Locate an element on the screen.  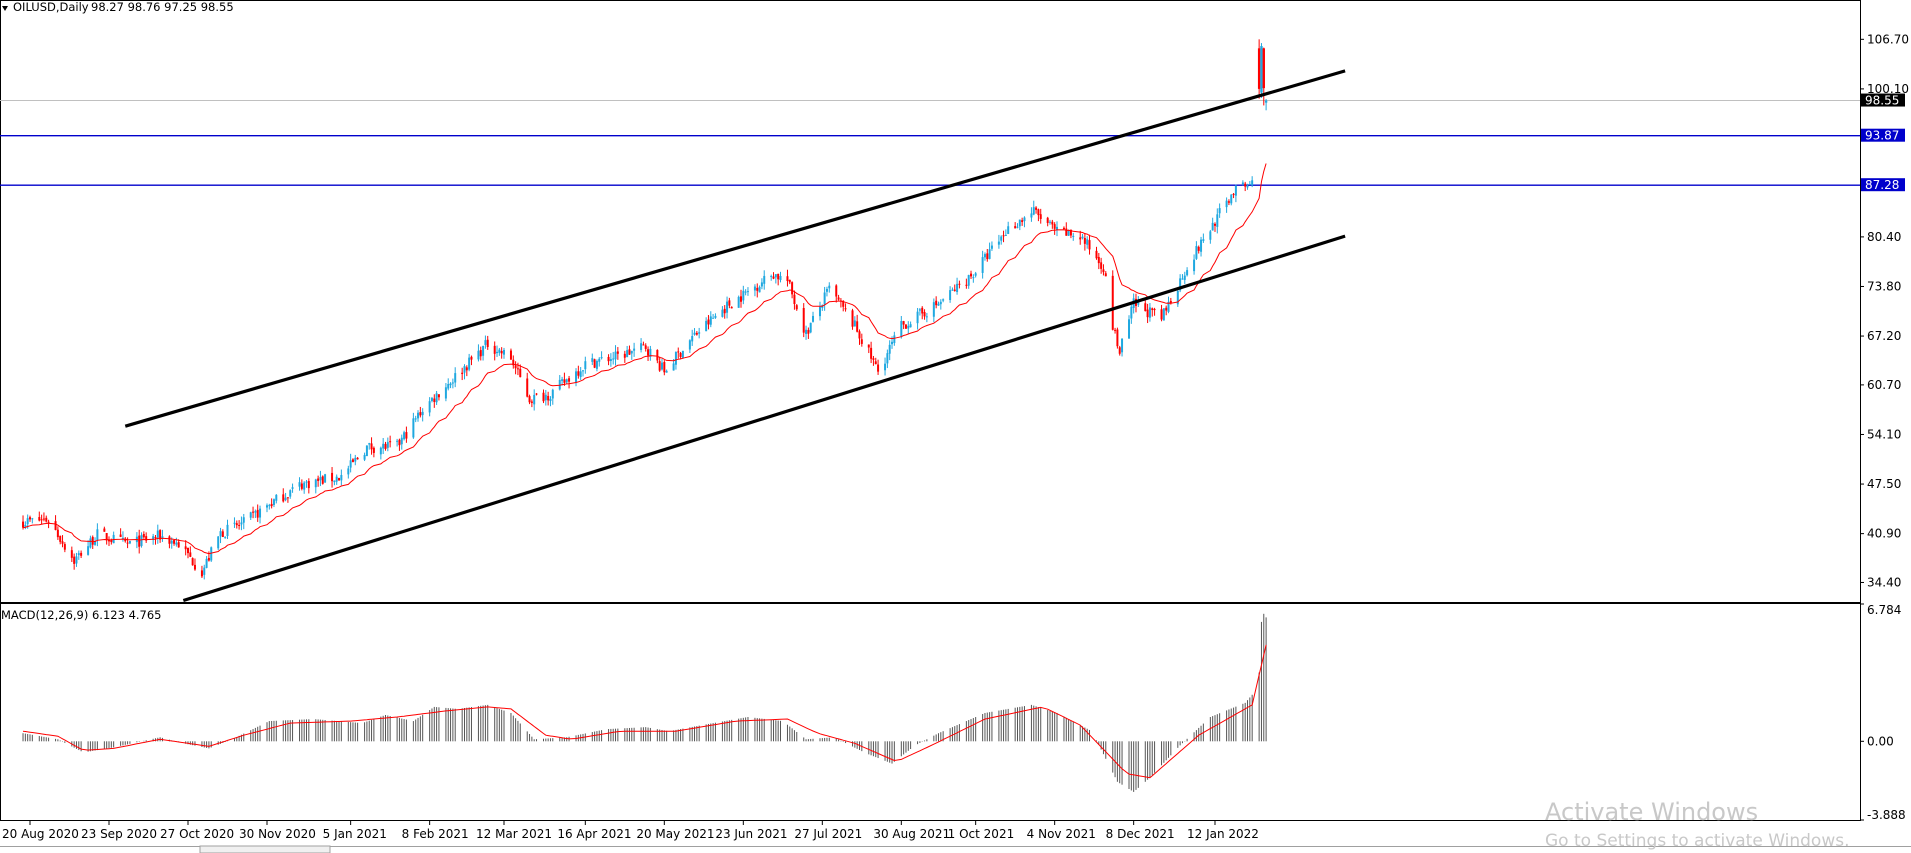
level-price-tag: 93.87 is located at coordinates (1882, 136).